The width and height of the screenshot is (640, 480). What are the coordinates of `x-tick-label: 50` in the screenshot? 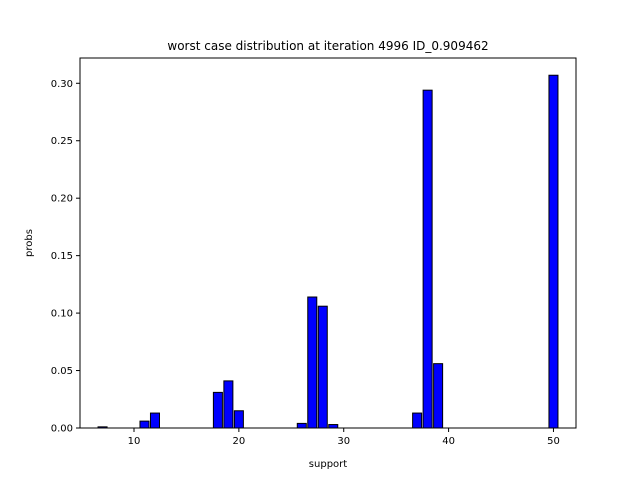 It's located at (553, 441).